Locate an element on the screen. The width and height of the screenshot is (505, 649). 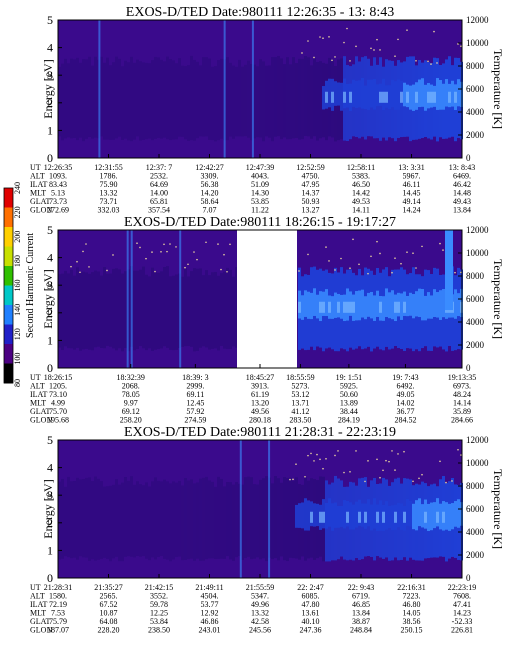
orbit-value: 284.19 is located at coordinates (349, 420).